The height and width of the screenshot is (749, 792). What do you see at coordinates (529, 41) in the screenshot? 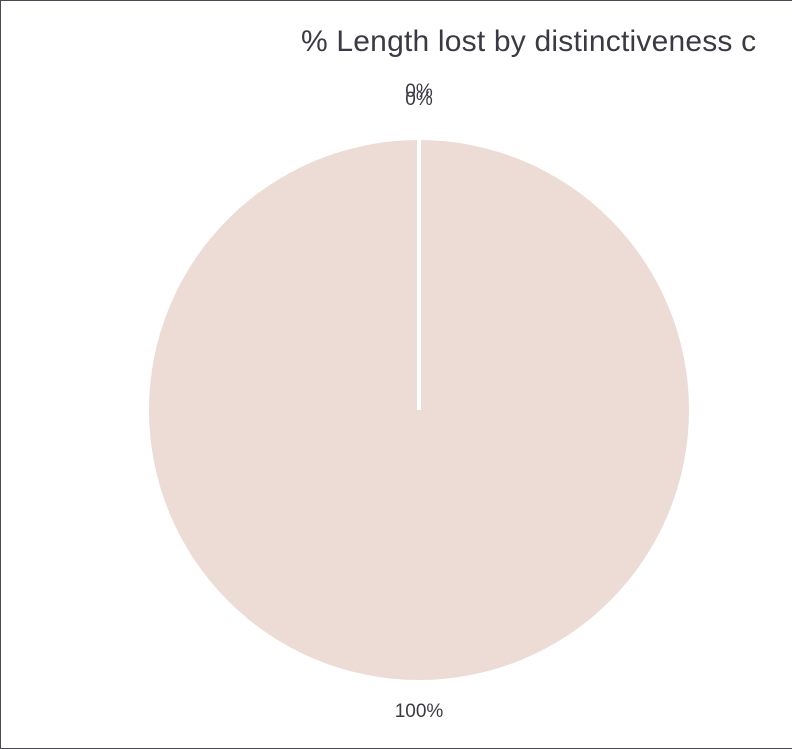
I see `chart-title: % Length lost by distinctiveness c` at bounding box center [529, 41].